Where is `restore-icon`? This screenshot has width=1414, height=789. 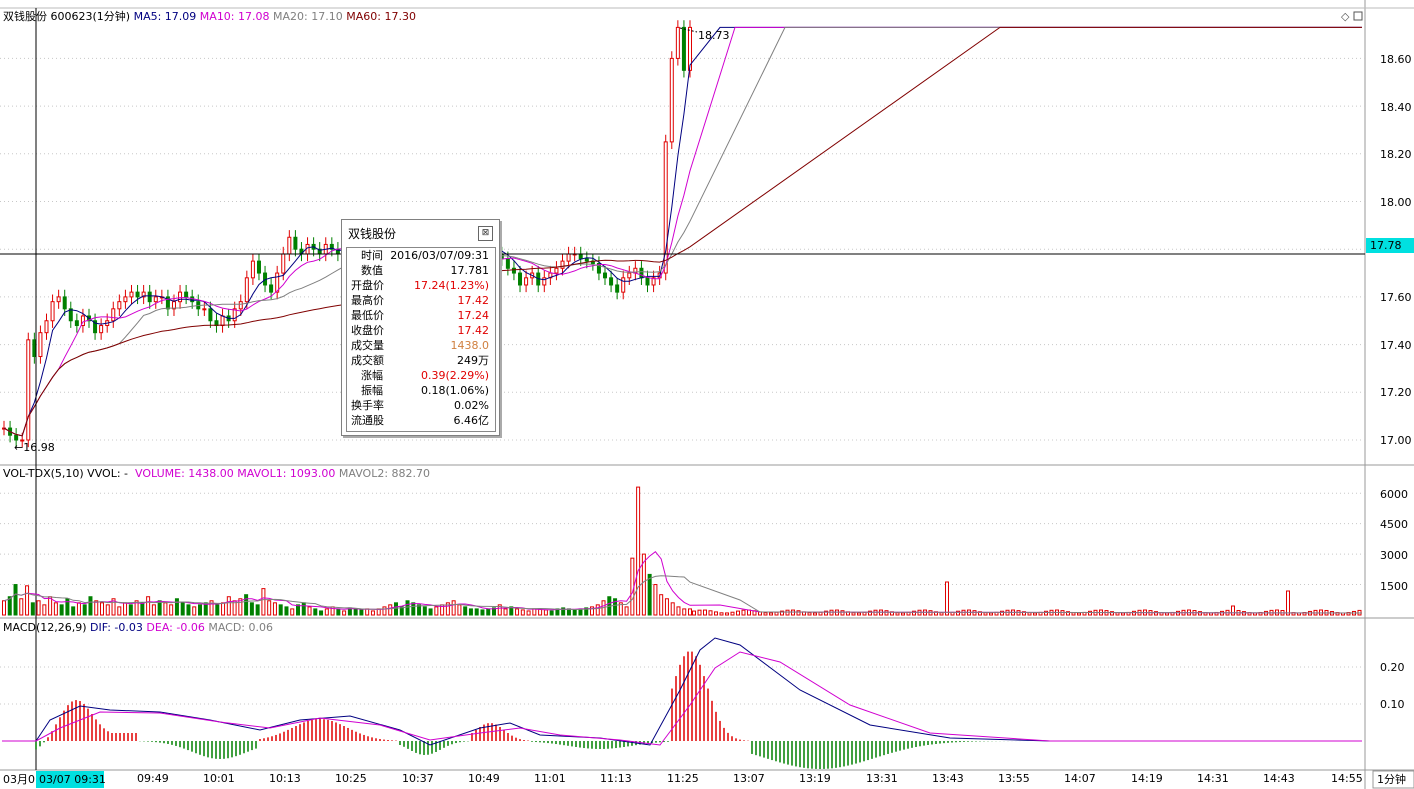 restore-icon is located at coordinates (1358, 16).